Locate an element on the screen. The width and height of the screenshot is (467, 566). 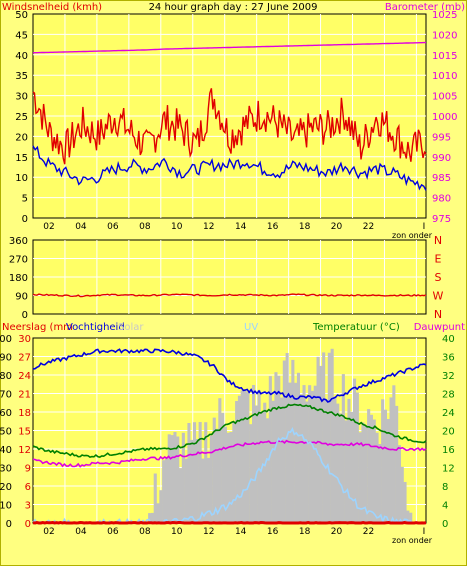
baro-tick-label: 1015 is located at coordinates (444, 56).